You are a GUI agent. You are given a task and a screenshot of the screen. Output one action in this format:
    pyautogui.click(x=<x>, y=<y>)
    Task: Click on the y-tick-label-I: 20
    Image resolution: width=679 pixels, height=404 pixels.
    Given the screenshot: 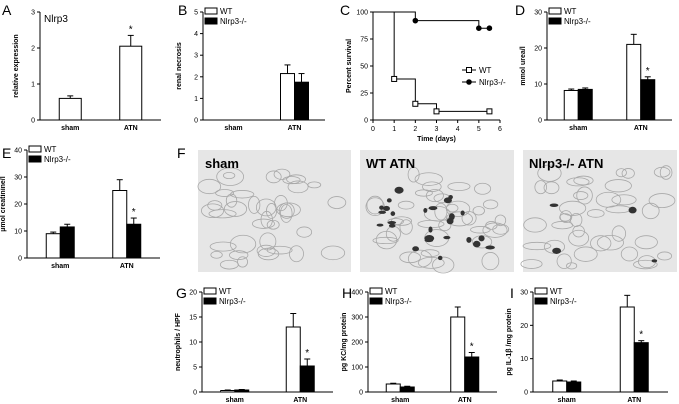 What is the action you would take?
    pyautogui.click(x=524, y=326)
    